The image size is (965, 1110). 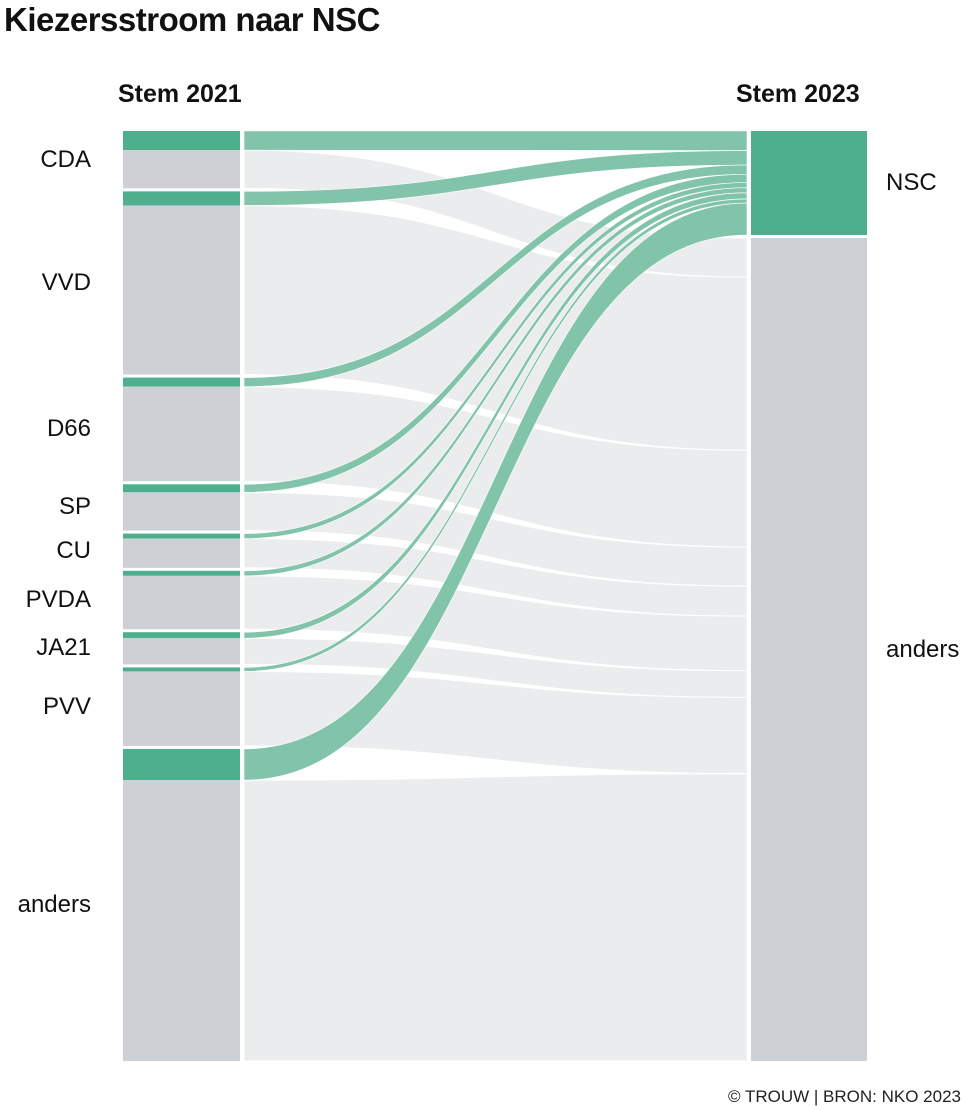 I want to click on node-d66-anders-part, so click(x=181, y=434).